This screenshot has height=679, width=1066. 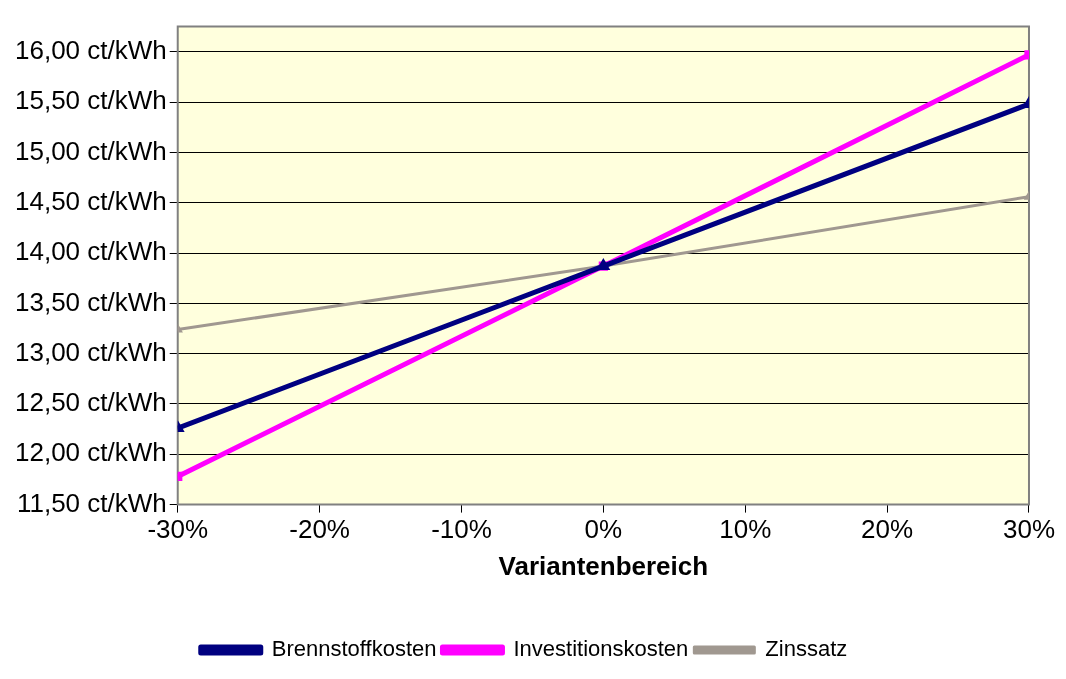 What do you see at coordinates (354, 649) in the screenshot?
I see `legend-label: Brennstoffkosten` at bounding box center [354, 649].